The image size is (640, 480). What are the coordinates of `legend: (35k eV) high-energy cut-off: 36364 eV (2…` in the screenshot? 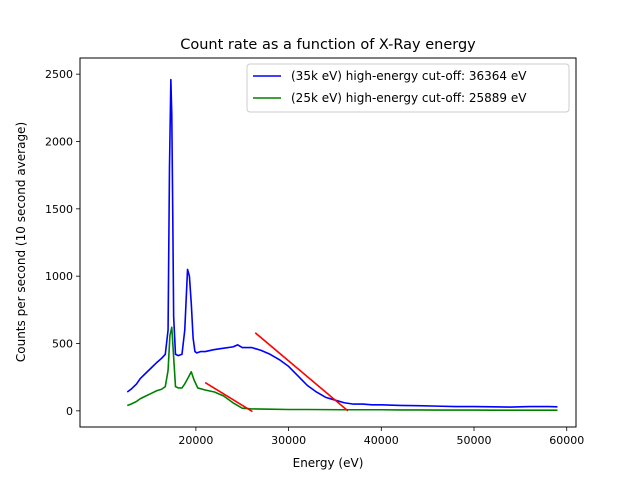 It's located at (408, 88).